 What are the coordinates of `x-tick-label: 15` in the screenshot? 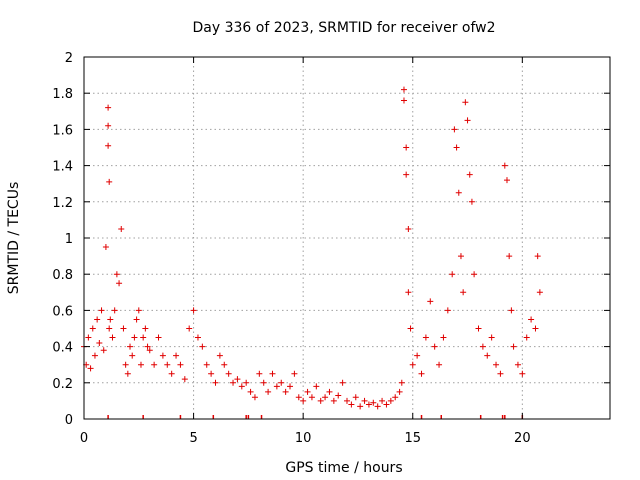 It's located at (412, 438).